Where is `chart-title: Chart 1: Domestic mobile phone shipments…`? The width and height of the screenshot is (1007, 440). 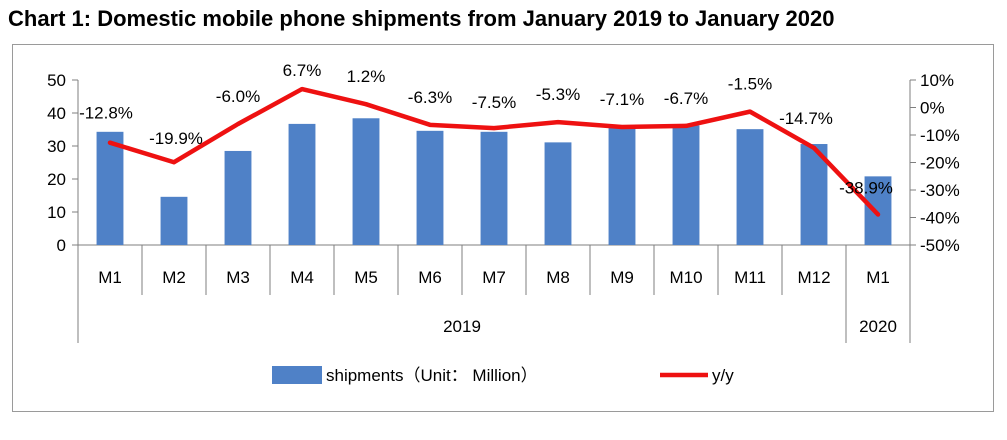 chart-title: Chart 1: Domestic mobile phone shipments… is located at coordinates (421, 18).